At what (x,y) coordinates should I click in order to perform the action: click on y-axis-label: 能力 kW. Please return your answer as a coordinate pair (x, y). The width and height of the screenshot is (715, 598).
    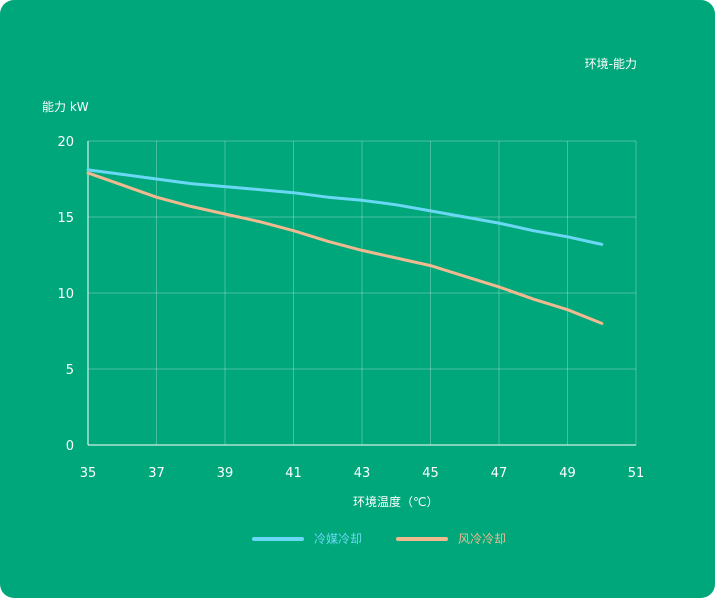
    Looking at the image, I should click on (65, 107).